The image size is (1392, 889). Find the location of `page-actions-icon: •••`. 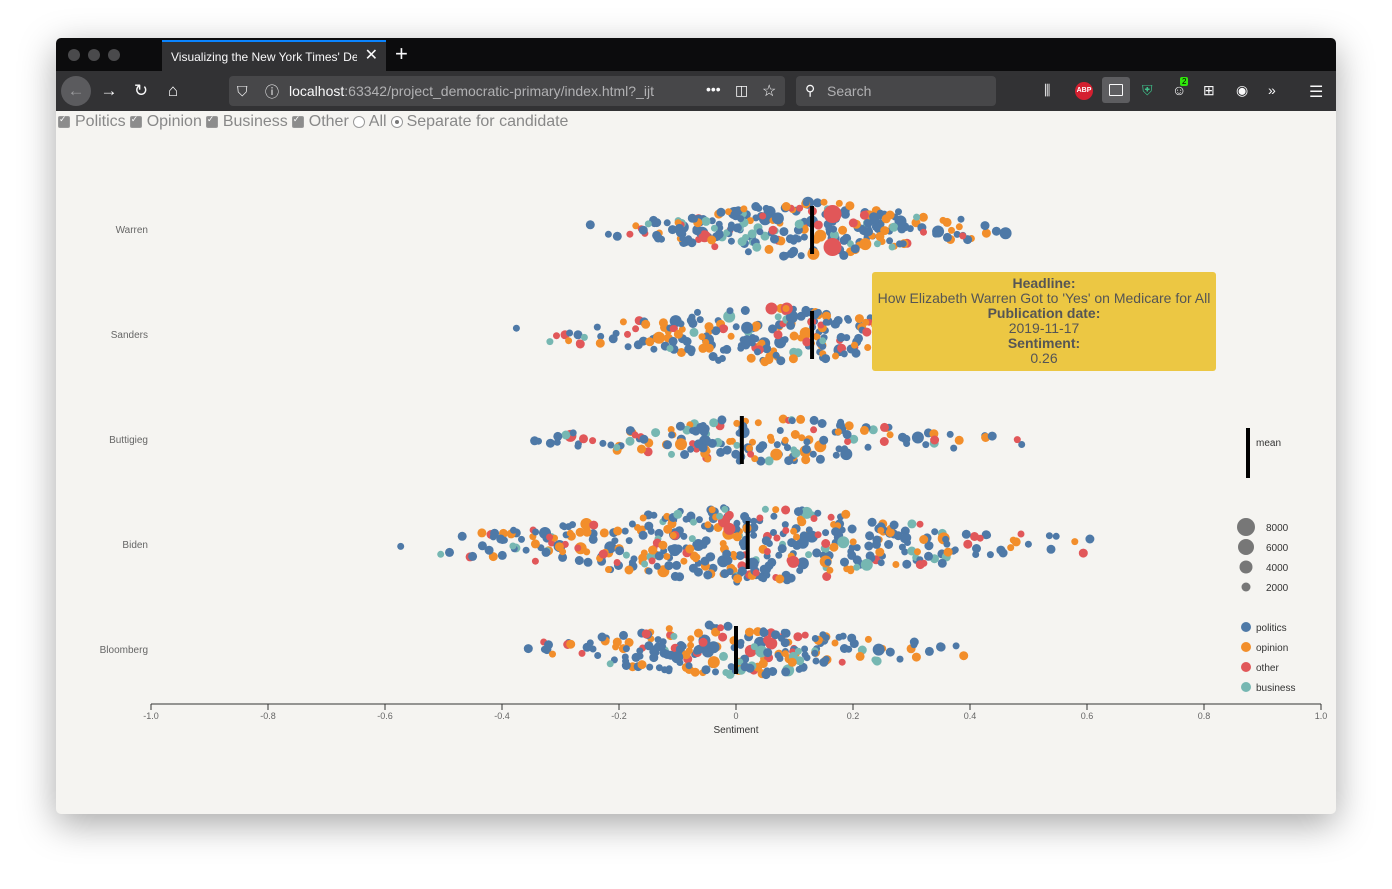

page-actions-icon: ••• is located at coordinates (713, 89).